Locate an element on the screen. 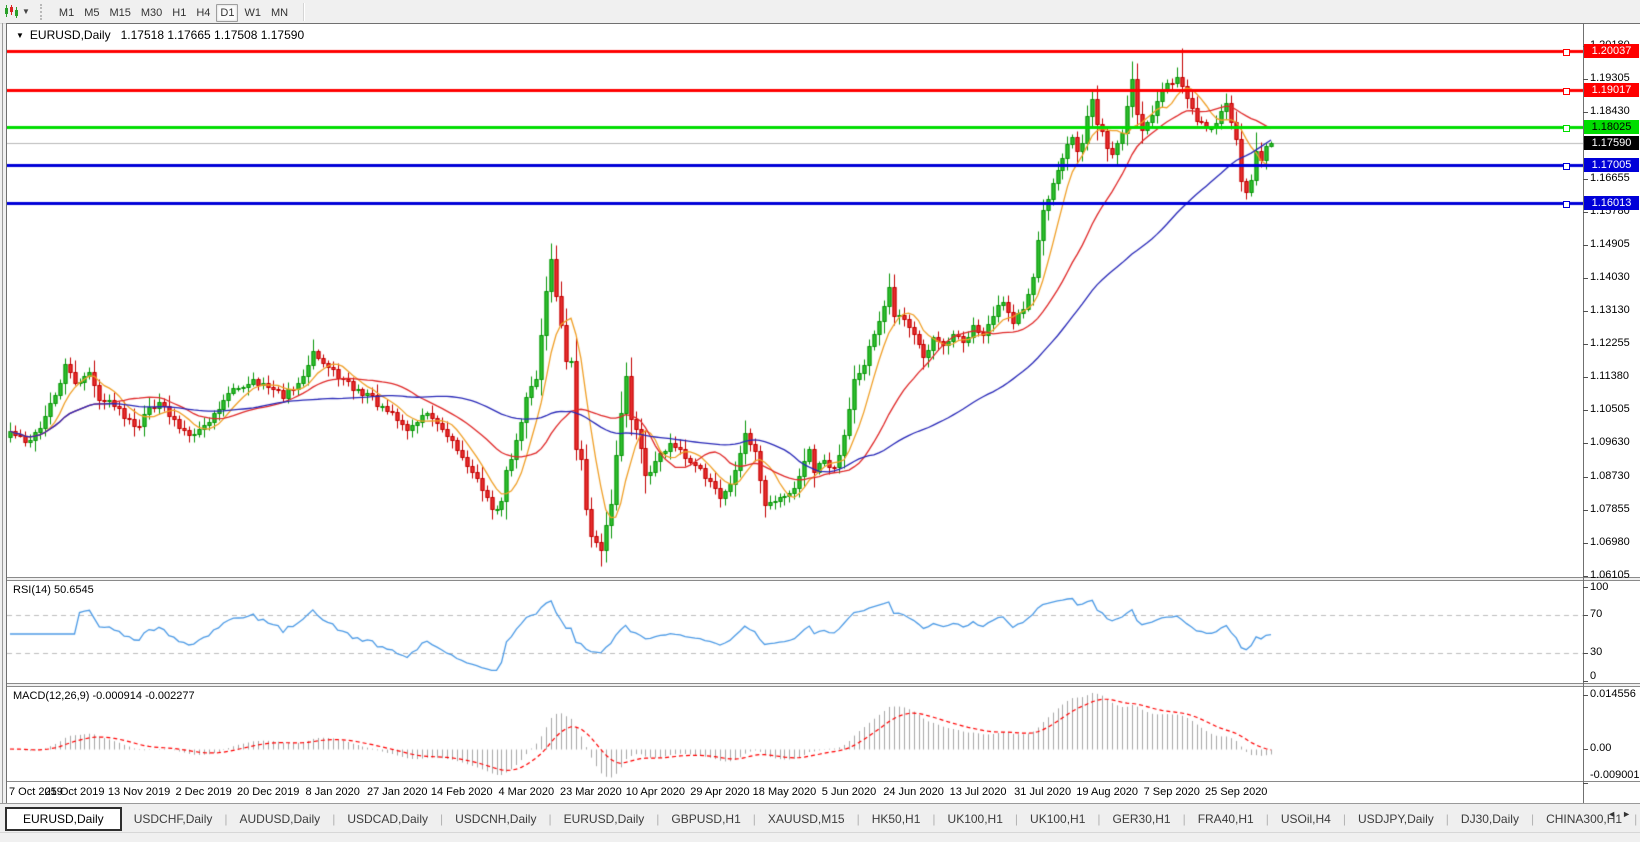 This screenshot has width=1640, height=842. time-axis-label: 13 Jul 2020 is located at coordinates (978, 792).